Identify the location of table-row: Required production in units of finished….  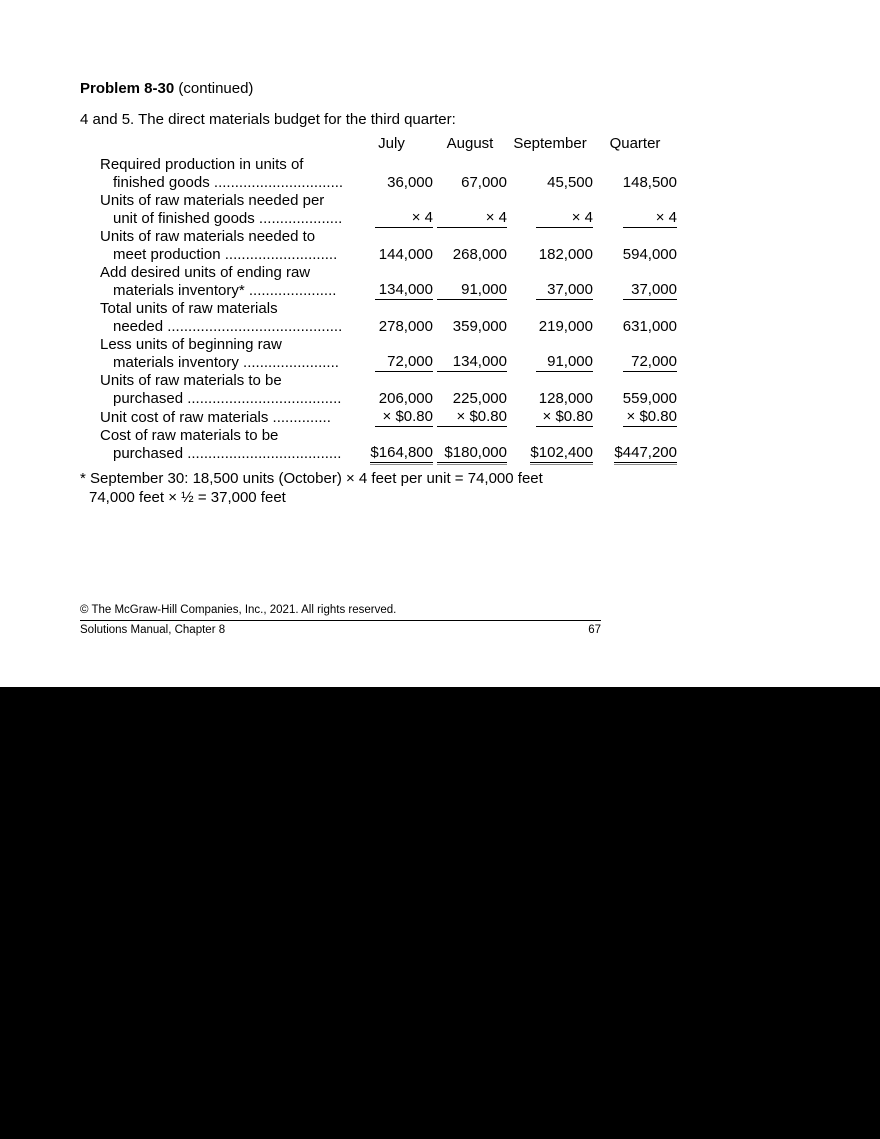
(388, 174).